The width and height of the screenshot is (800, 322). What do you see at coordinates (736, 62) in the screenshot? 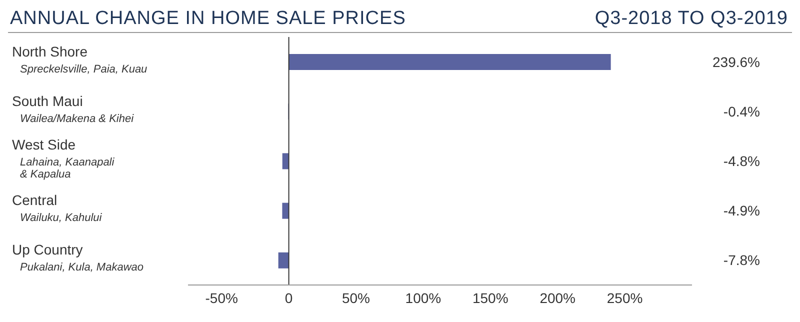
I see `data-label: 239.6%` at bounding box center [736, 62].